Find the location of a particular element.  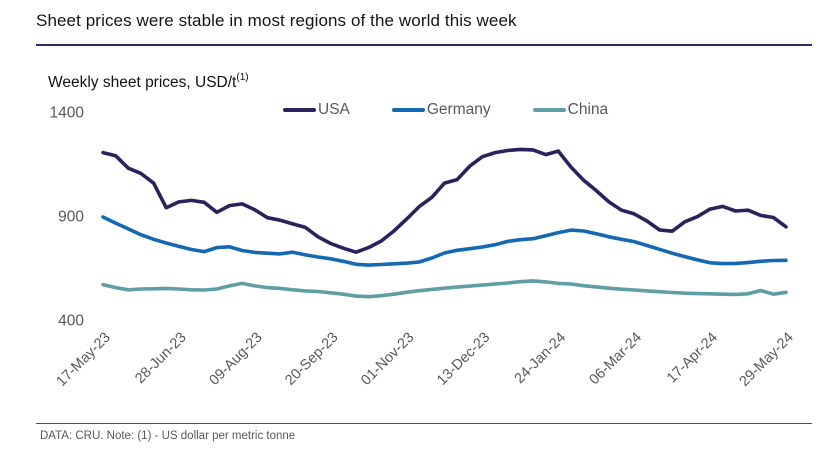

x-axis-tick-label: 29-May-24 is located at coordinates (767, 360).